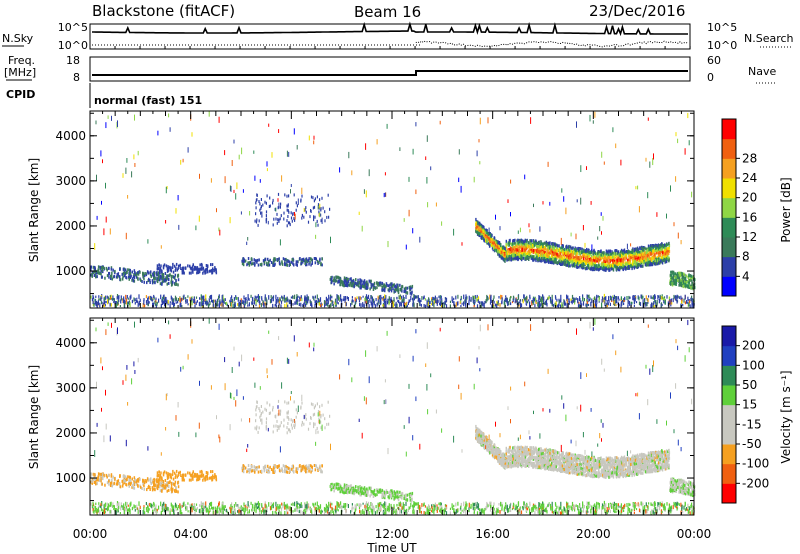 This screenshot has height=554, width=800. What do you see at coordinates (552, 44) in the screenshot?
I see `nsearch-line` at bounding box center [552, 44].